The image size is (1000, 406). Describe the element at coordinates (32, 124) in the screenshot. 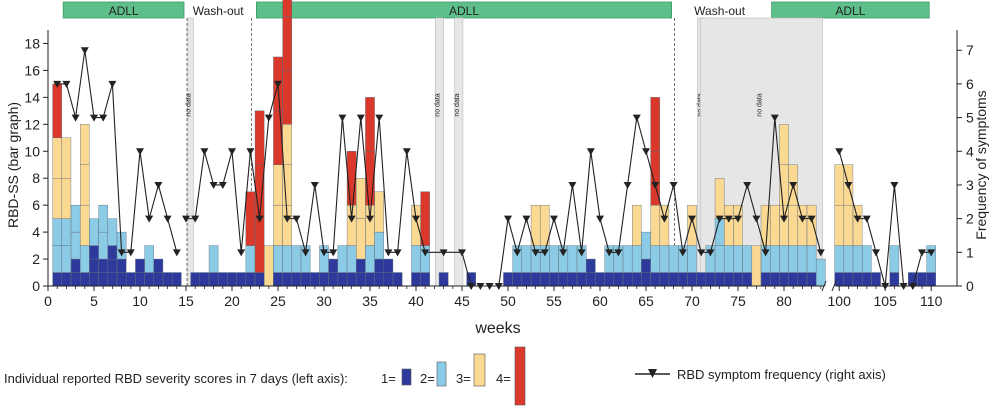

I see `y-left-tick-label: 12` at that location.